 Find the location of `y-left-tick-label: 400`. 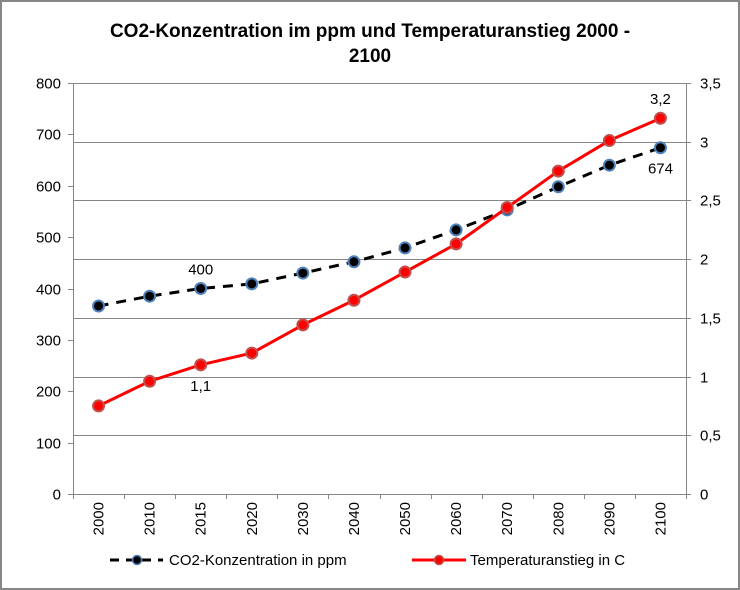

y-left-tick-label: 400 is located at coordinates (48, 290).